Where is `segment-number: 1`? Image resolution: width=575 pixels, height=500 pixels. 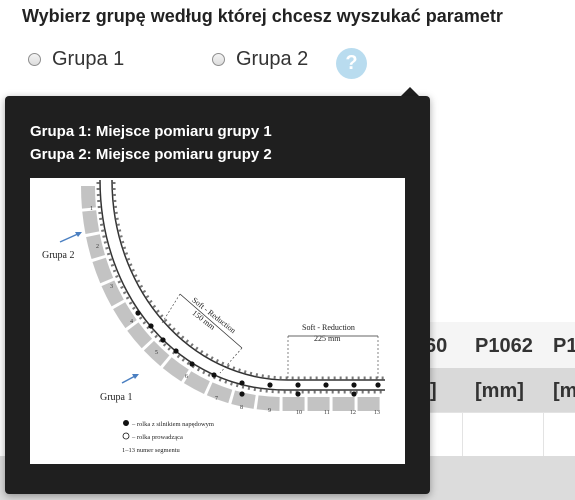 segment-number: 1 is located at coordinates (91, 209).